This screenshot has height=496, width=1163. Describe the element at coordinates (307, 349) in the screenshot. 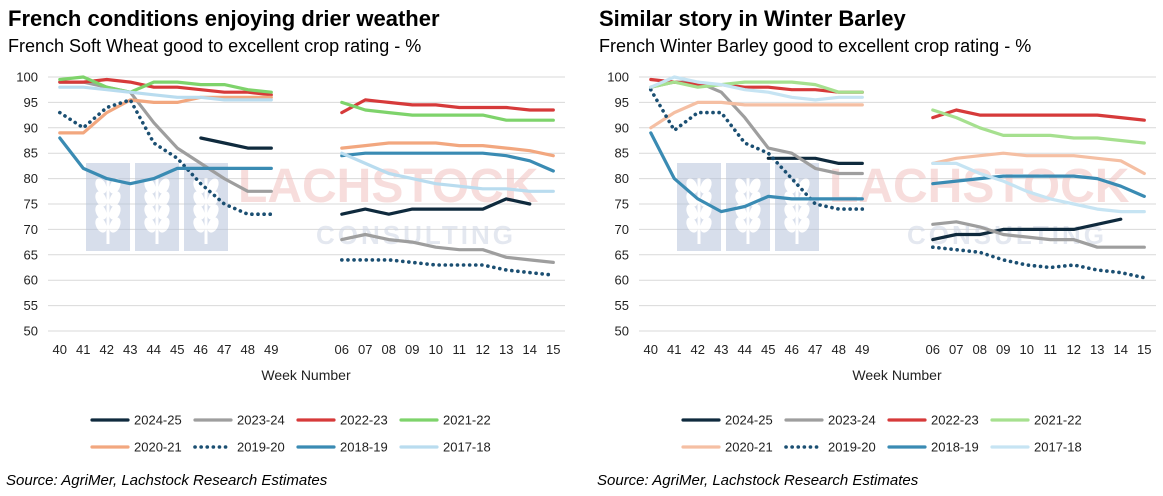

I see `wheat-x-axis: 40 41 42 43 44 45 46 47 48 49 06 07 08 09 10 11 12 13 14 15` at that location.